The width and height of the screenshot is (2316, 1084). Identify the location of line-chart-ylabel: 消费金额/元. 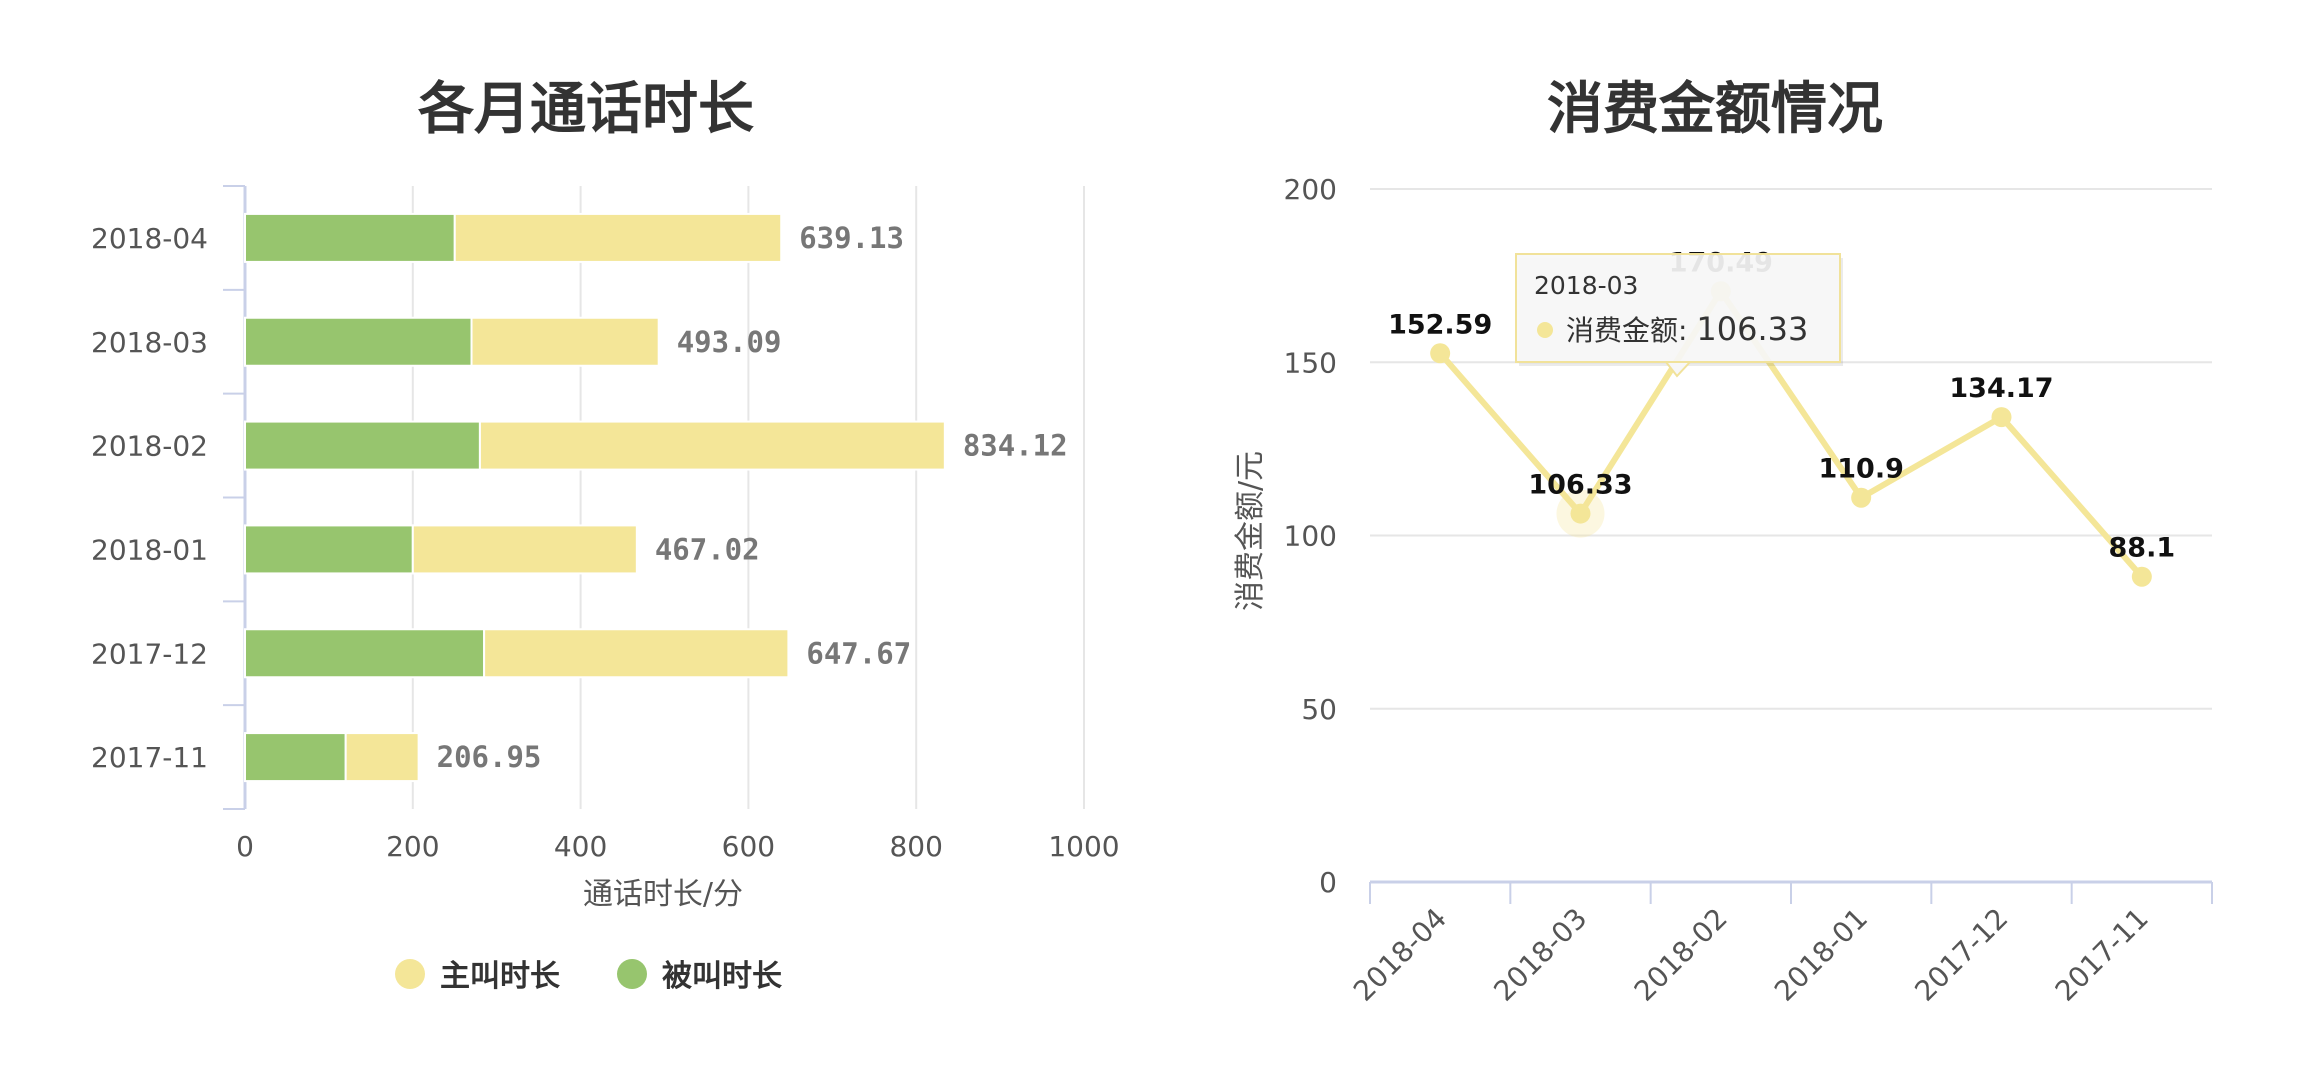
(1250, 531).